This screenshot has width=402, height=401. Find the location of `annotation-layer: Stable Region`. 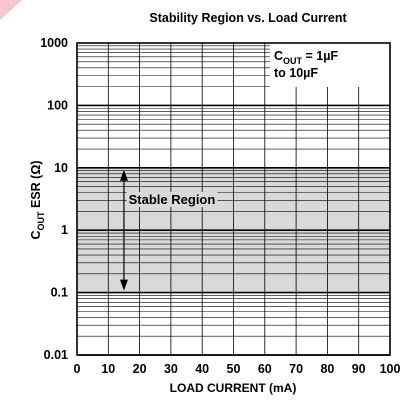

annotation-layer: Stable Region is located at coordinates (168, 230).